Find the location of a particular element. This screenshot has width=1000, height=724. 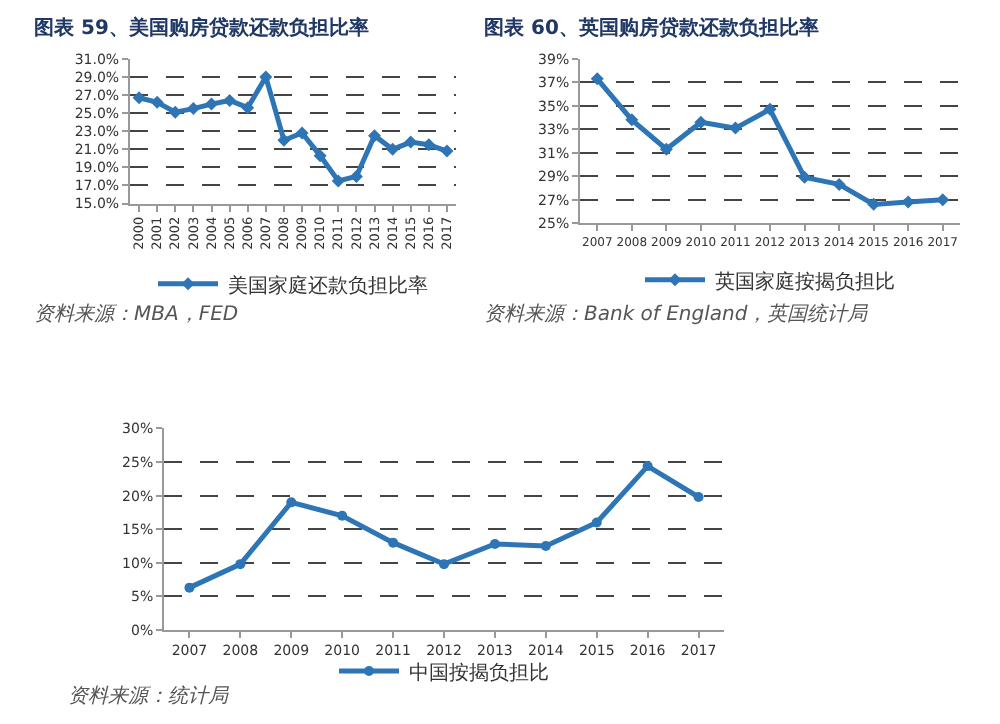

text: 资料来源：MBA，FED is located at coordinates (136, 314).